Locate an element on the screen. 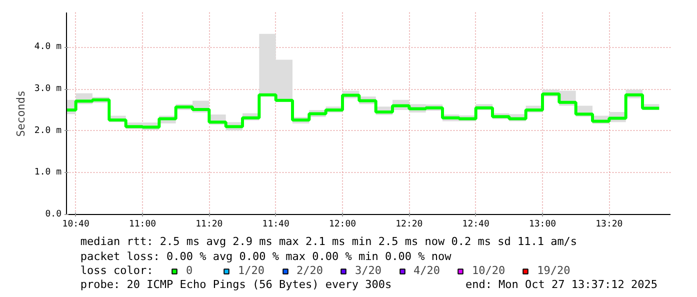 The image size is (697, 297). text: packet loss: 0.00 % avg 0.00 % max 0.00 % min 0.00 % now is located at coordinates (266, 256).